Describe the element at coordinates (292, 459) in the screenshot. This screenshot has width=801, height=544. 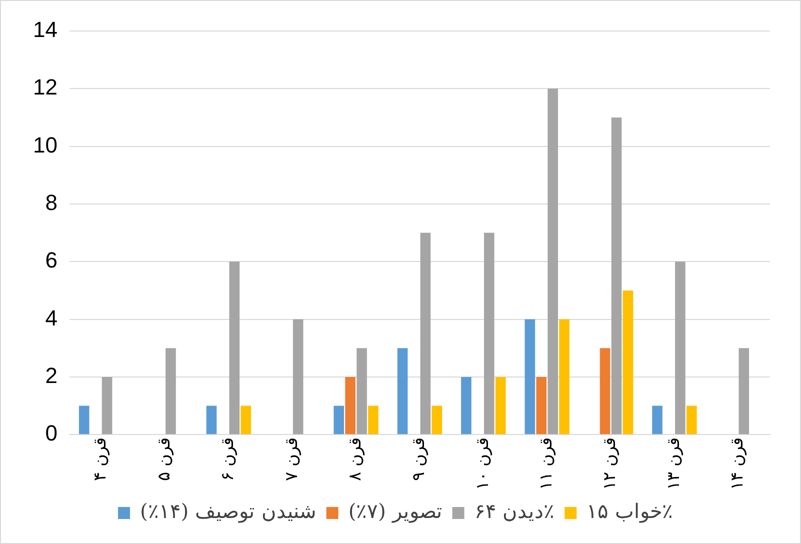
I see `x-tick-label: قرن ۷` at that location.